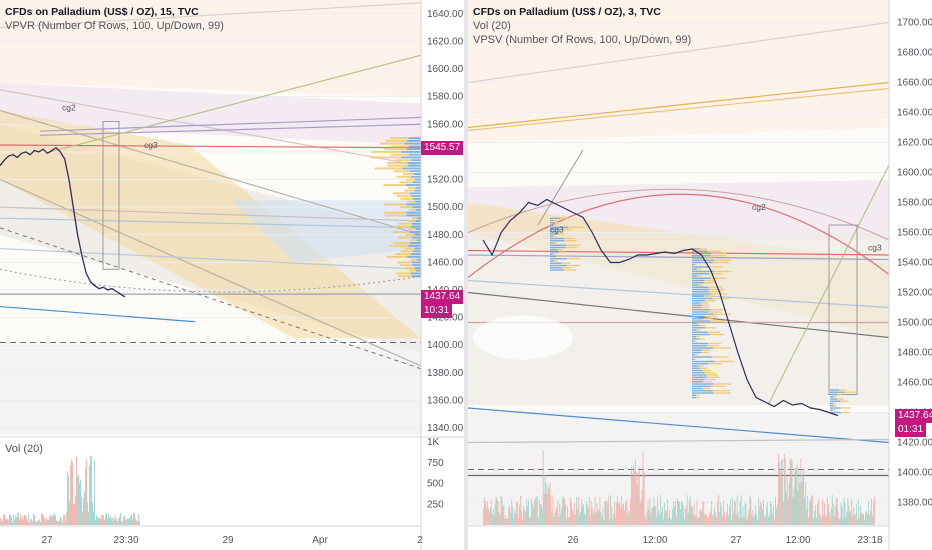 The image size is (932, 550). I want to click on left-time-tick-label: 27, so click(47, 540).